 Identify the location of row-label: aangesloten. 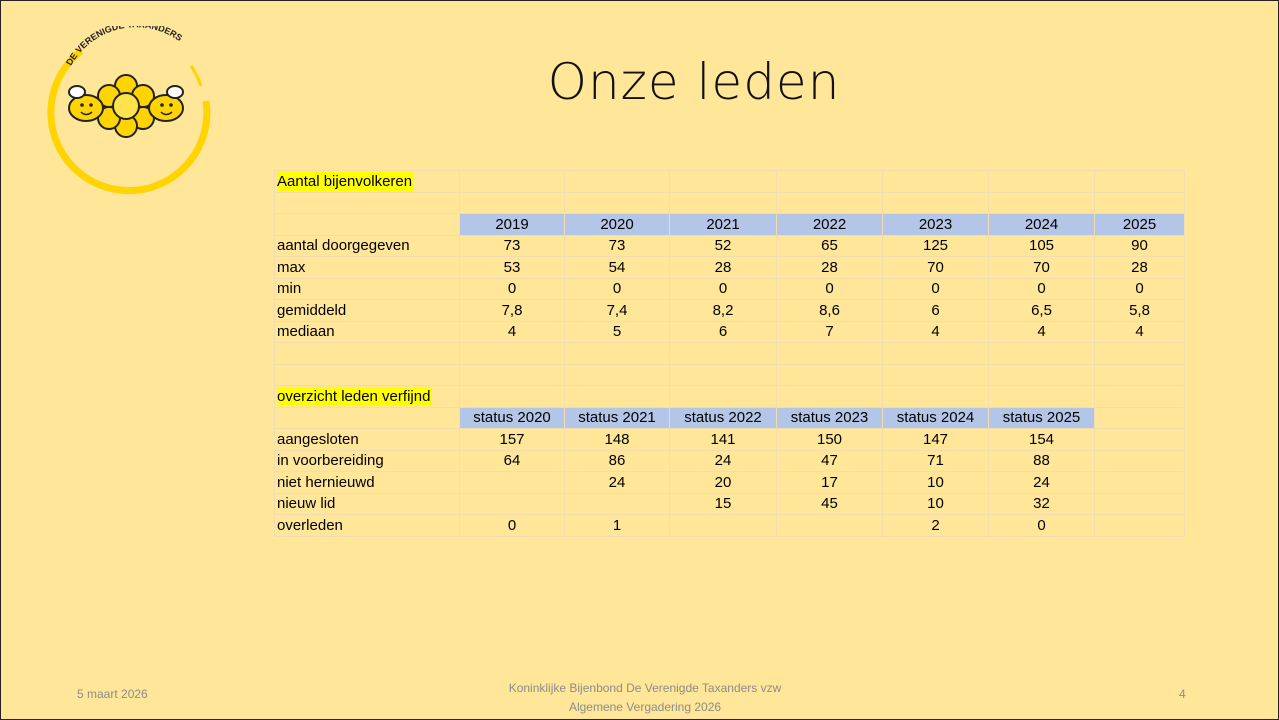
(367, 439).